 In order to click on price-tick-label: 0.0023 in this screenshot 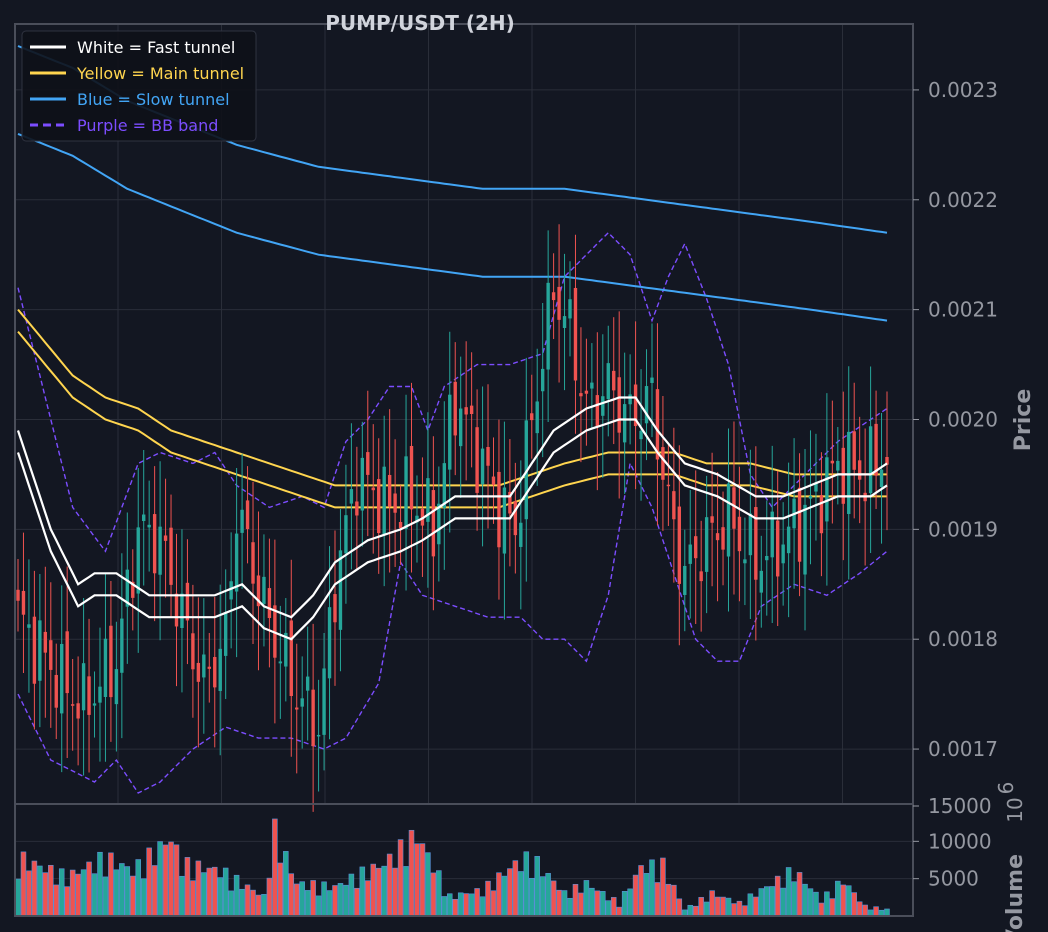, I will do `click(963, 90)`.